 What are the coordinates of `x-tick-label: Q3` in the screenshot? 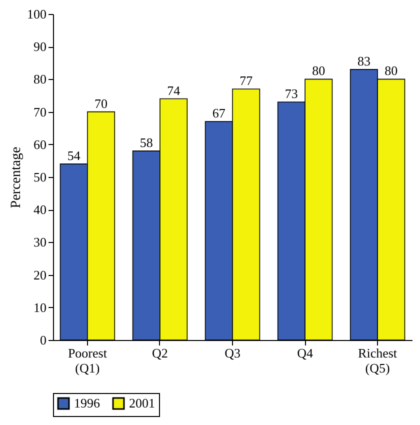 It's located at (232, 353).